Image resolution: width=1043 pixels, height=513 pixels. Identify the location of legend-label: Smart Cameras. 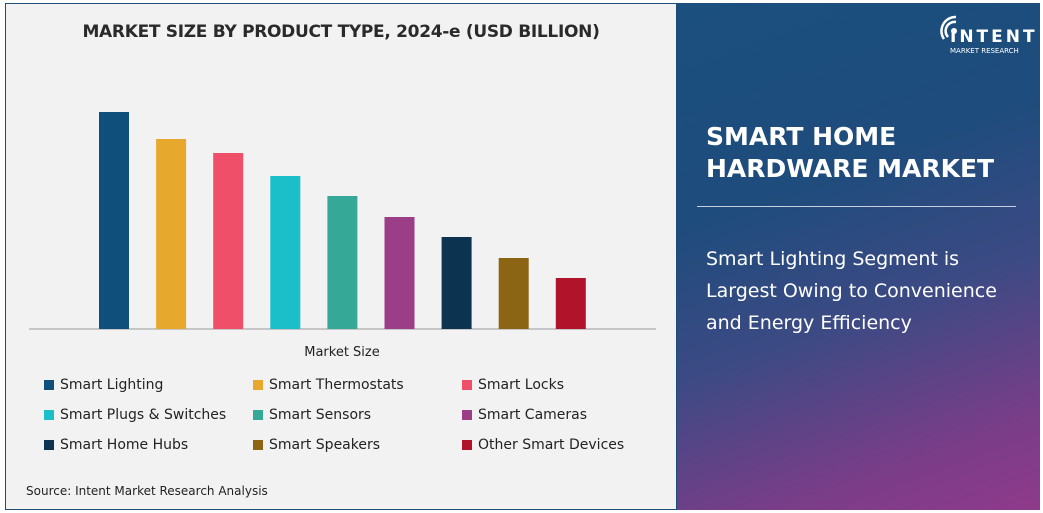
(533, 415).